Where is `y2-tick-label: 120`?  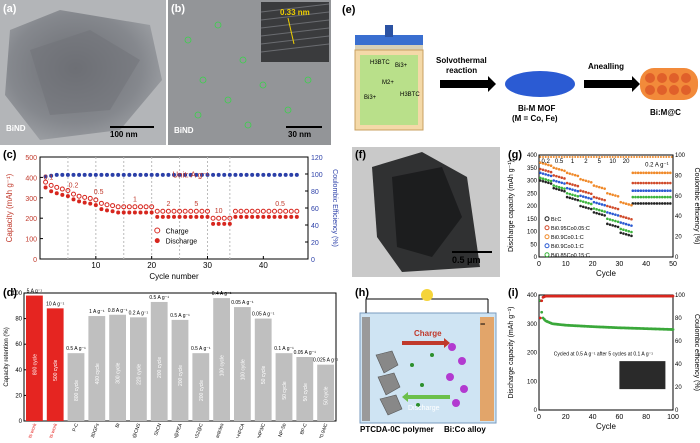
y2-tick-label: 120 is located at coordinates (317, 158).